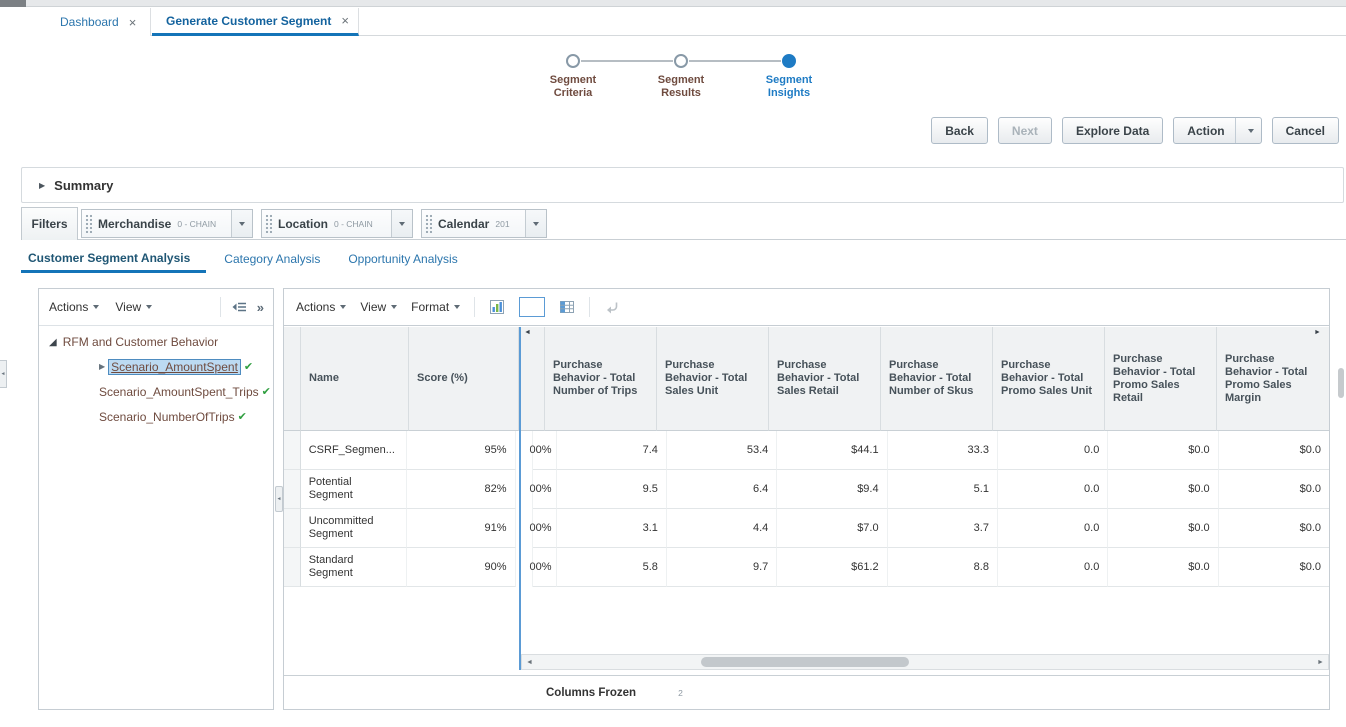 This screenshot has height=727, width=1346. Describe the element at coordinates (806, 307) in the screenshot. I see `table-toolbar: Actions View Format` at that location.